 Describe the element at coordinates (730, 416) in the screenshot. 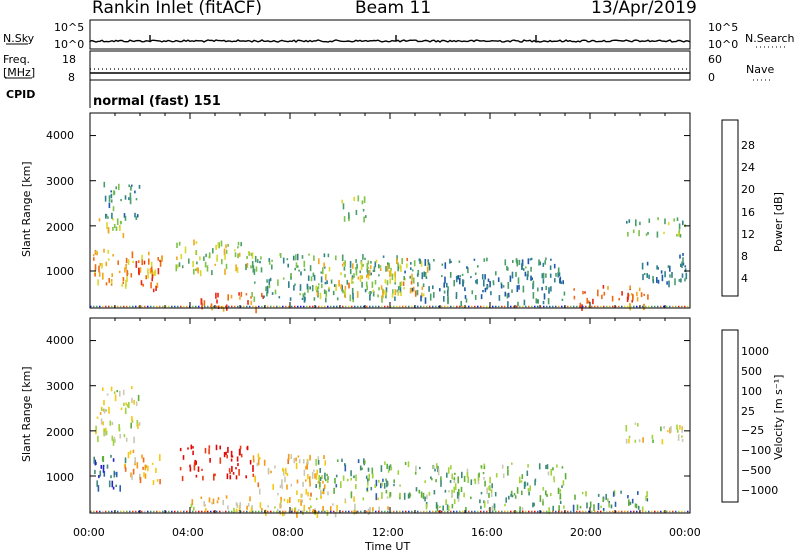

I see `velocity-colorbar-frame` at that location.